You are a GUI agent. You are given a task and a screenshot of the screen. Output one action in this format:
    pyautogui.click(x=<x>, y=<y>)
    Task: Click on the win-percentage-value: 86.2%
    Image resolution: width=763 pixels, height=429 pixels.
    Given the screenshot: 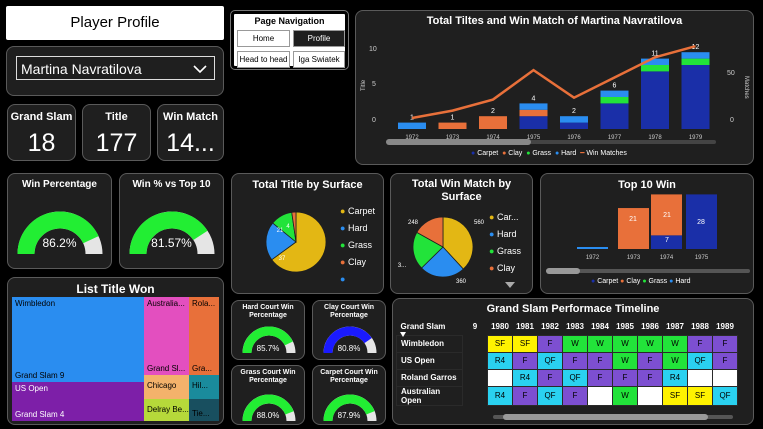 What is the action you would take?
    pyautogui.click(x=59, y=243)
    